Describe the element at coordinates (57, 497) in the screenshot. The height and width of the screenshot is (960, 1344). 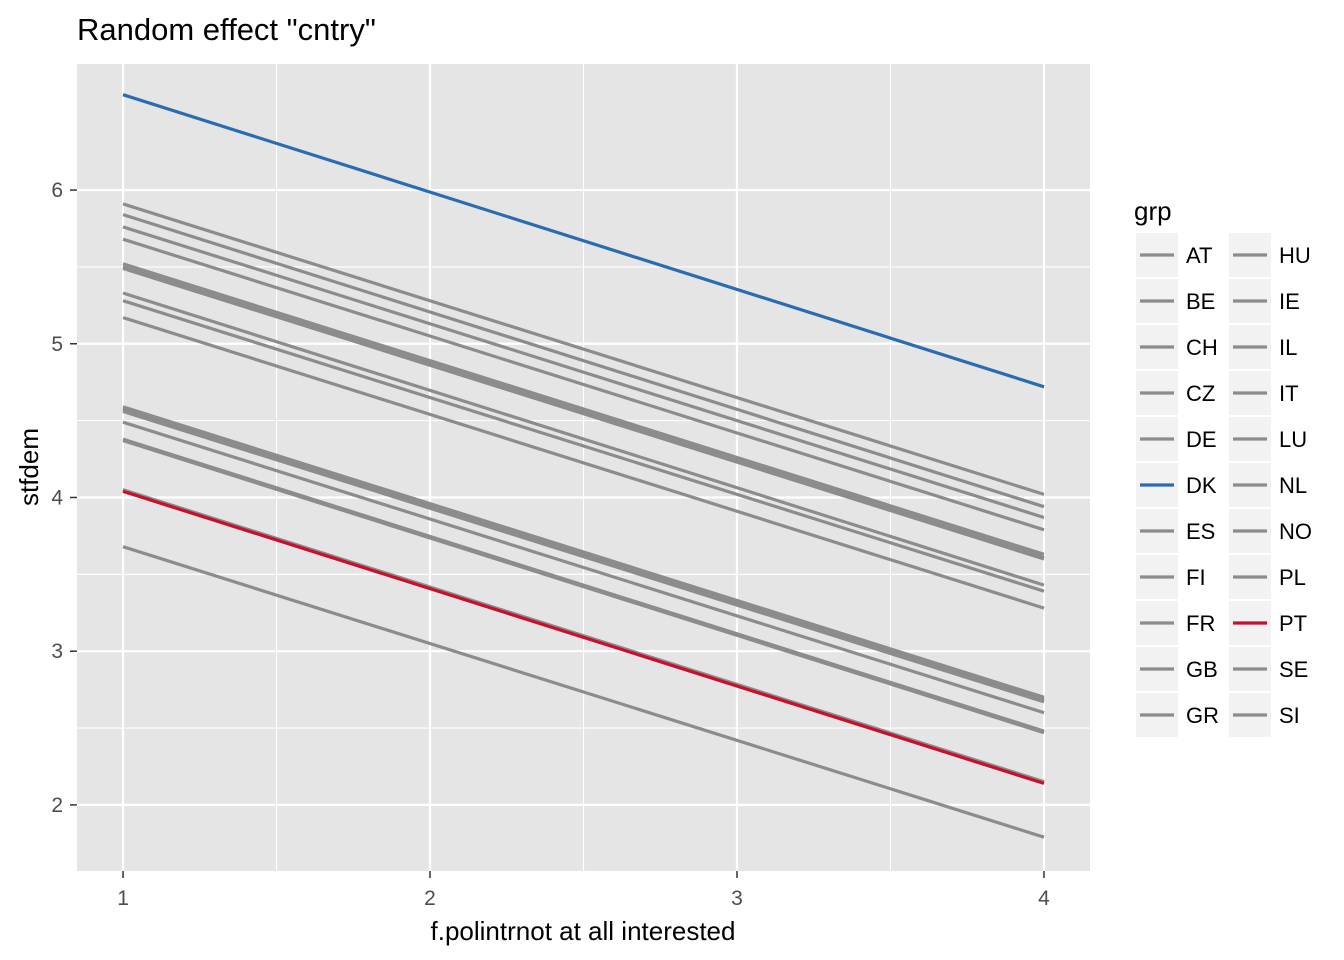
I see `y-tick-label: 4` at that location.